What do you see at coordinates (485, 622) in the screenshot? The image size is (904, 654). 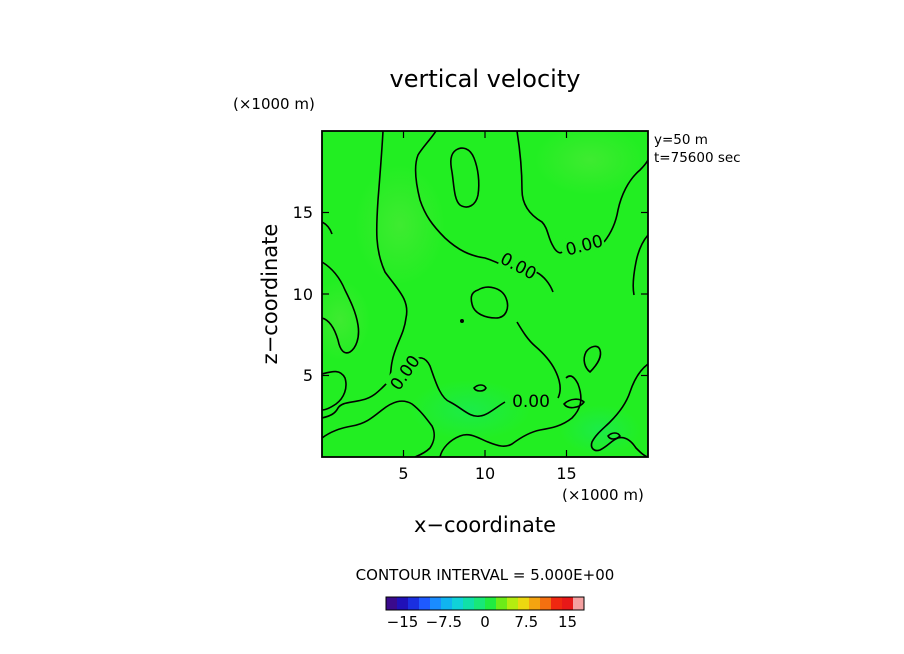 I see `colorbar-tick-label: 0` at bounding box center [485, 622].